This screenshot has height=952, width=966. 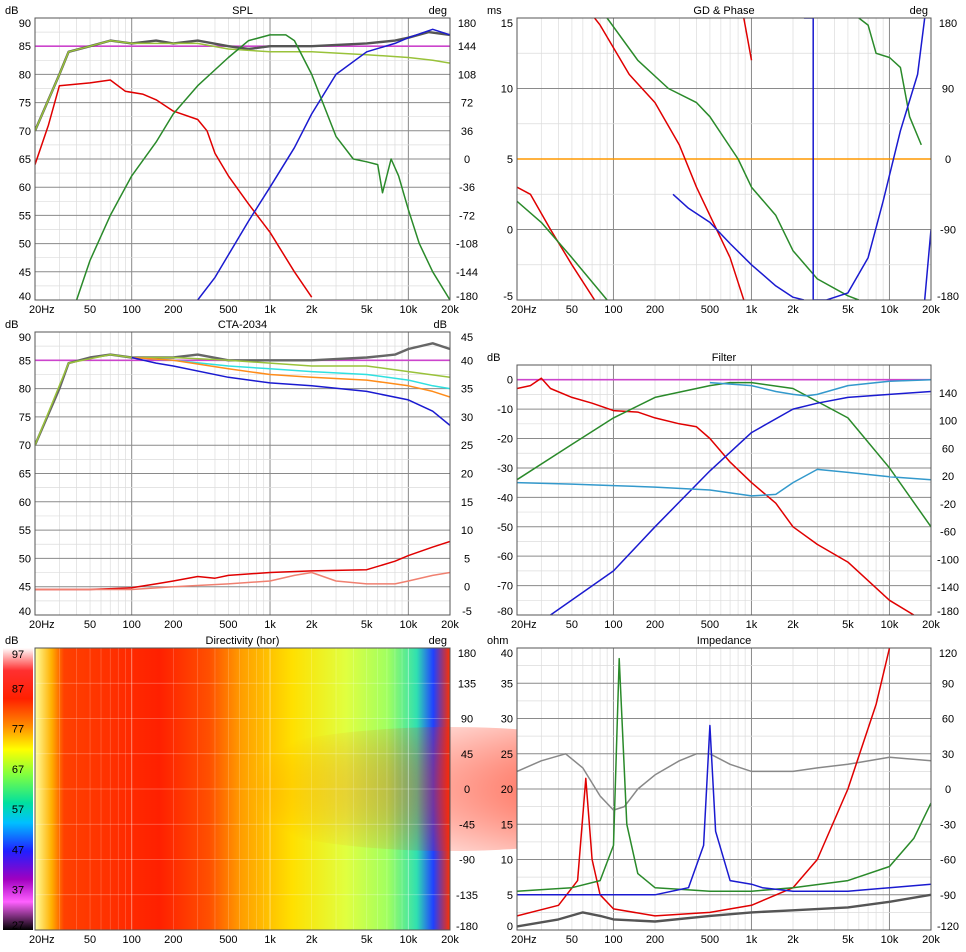 I want to click on y-tick-label: -20, so click(x=505, y=440).